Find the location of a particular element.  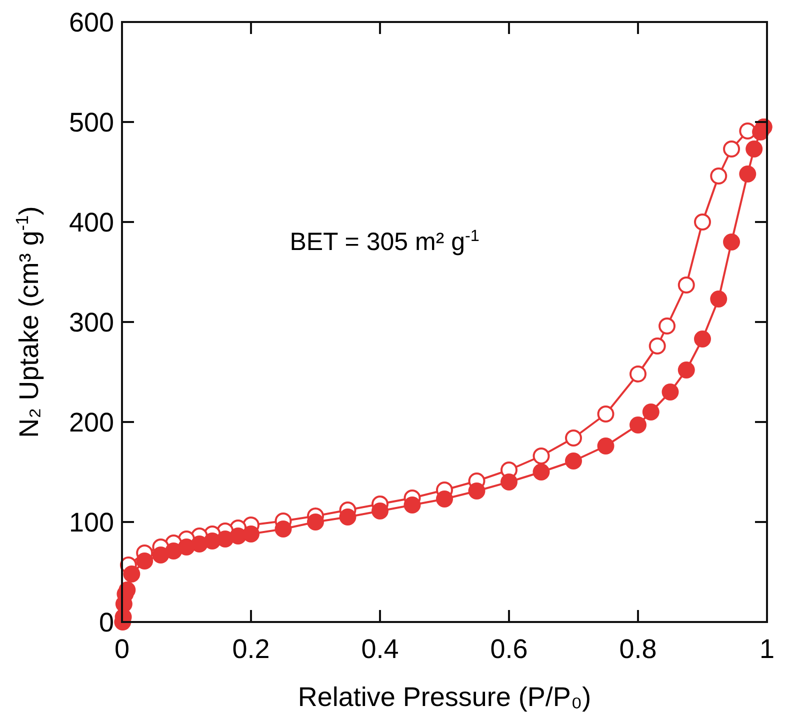

x-tick-label: 1 is located at coordinates (767, 649).